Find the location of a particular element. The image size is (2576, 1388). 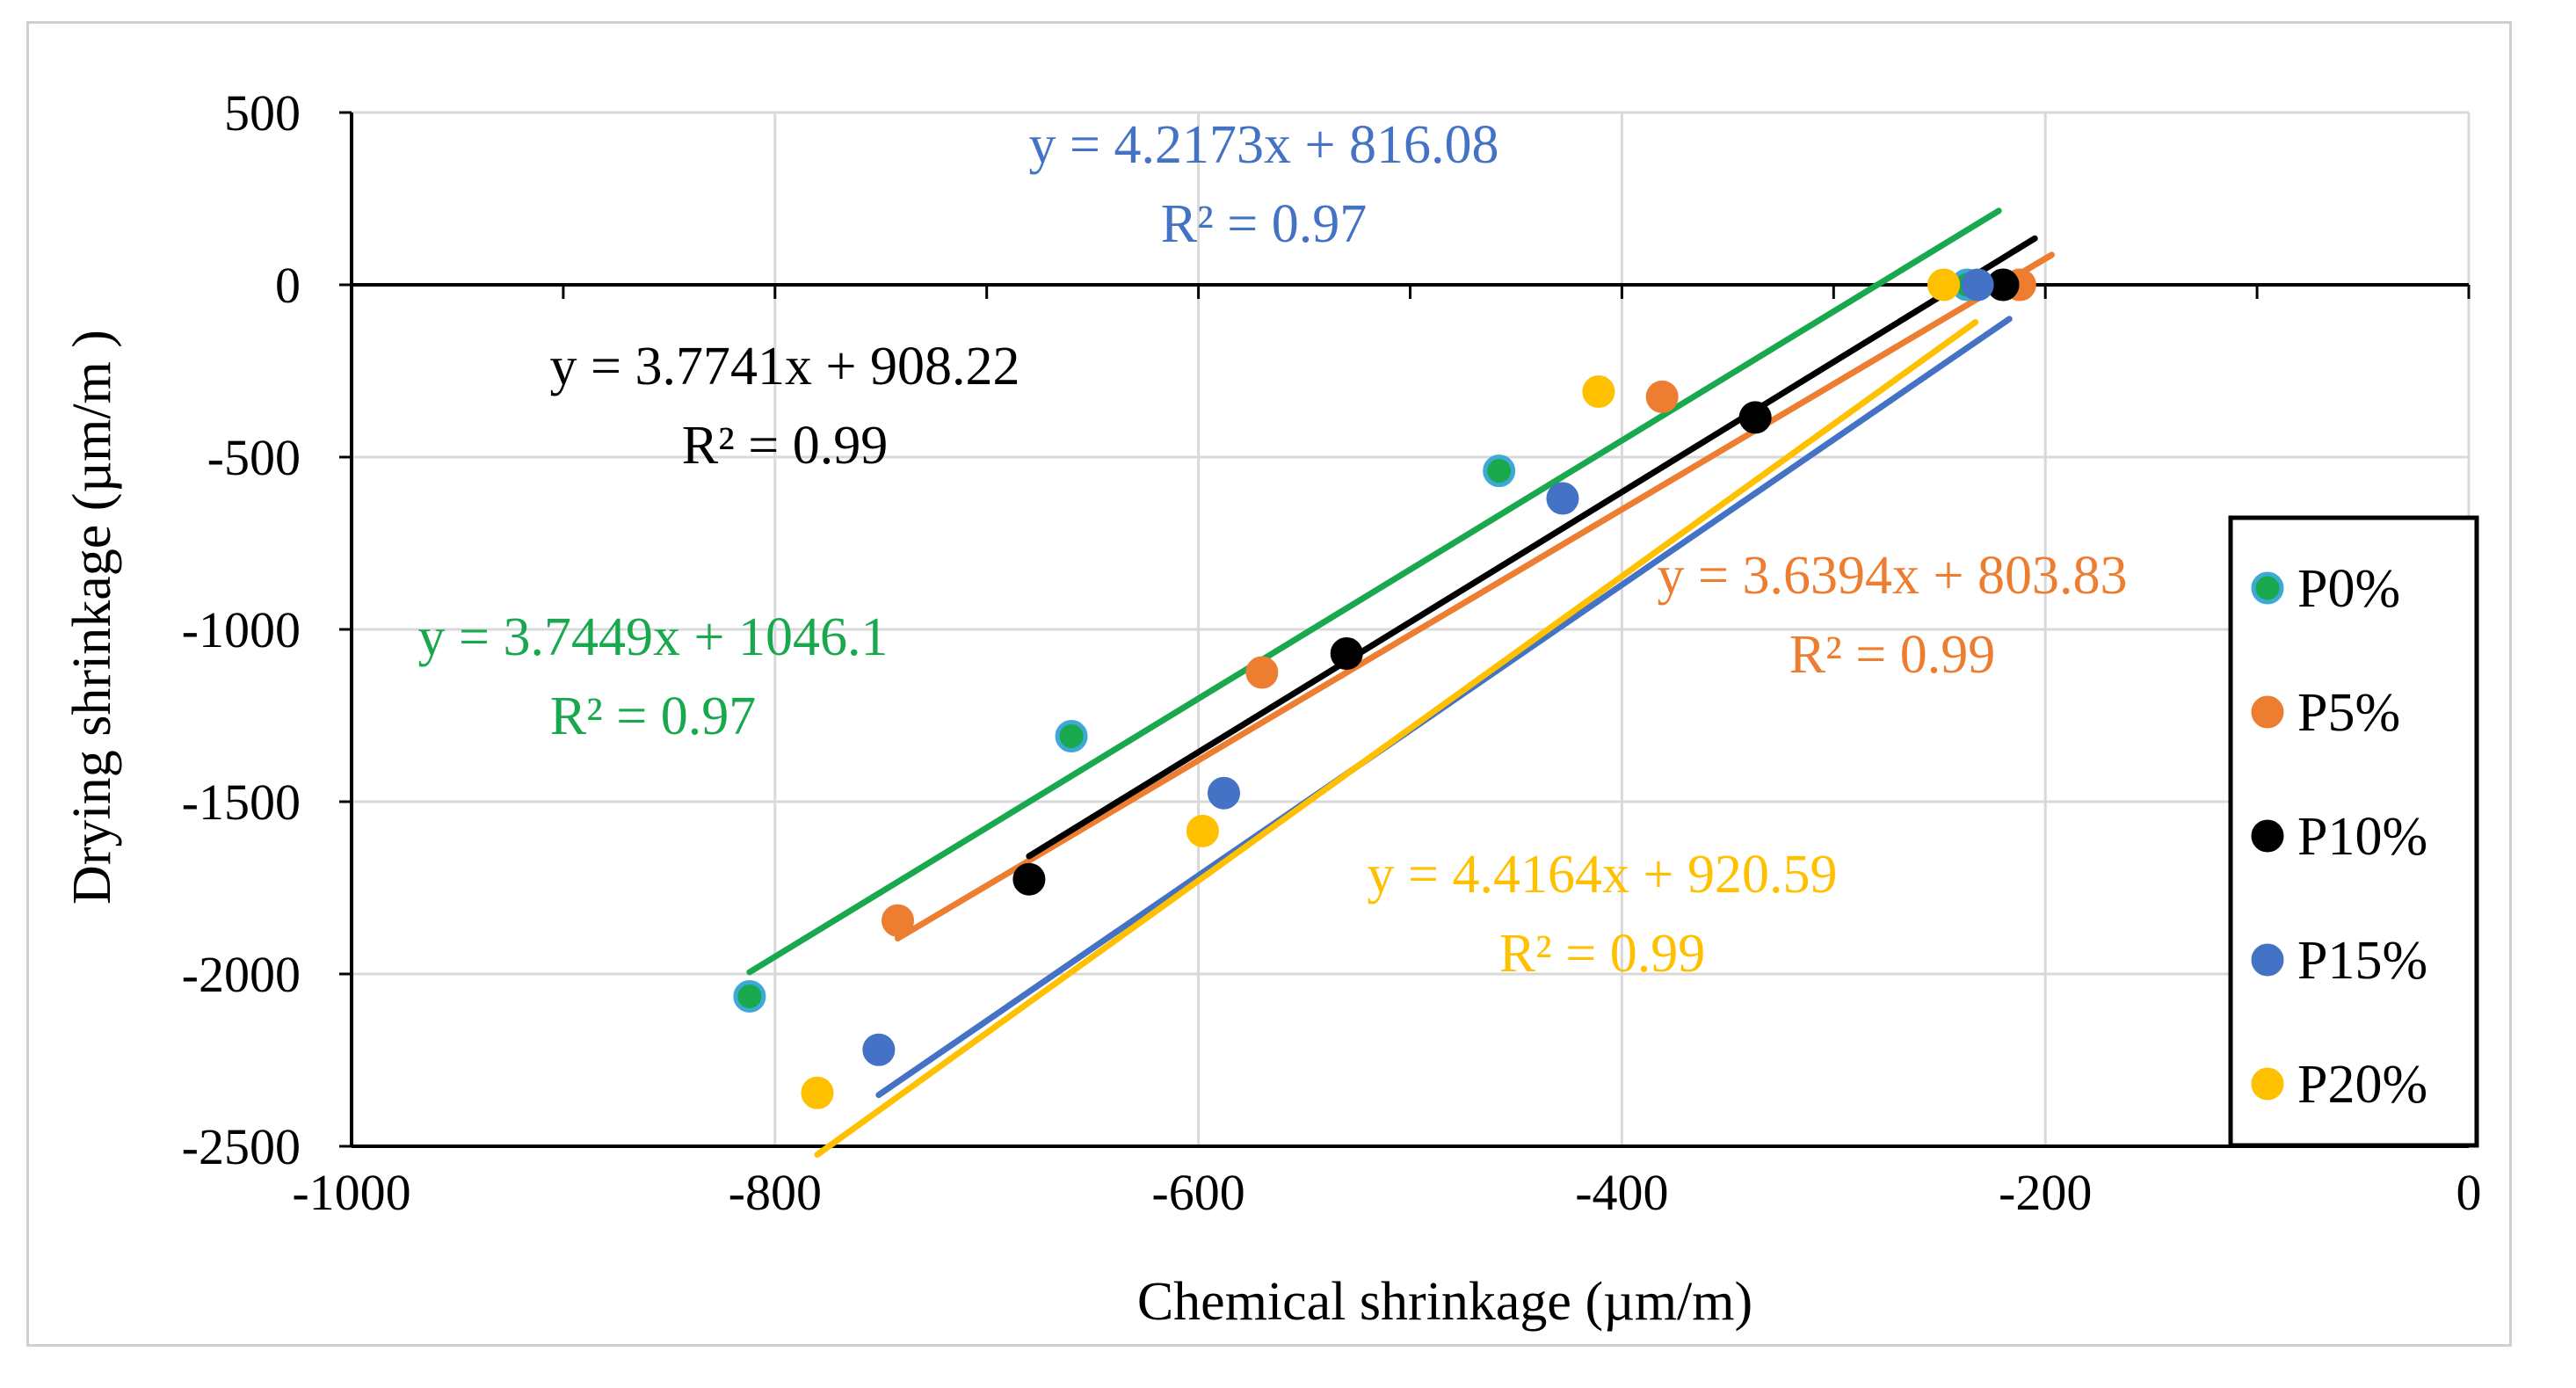

x-tick-label: -600 is located at coordinates (1197, 1192).